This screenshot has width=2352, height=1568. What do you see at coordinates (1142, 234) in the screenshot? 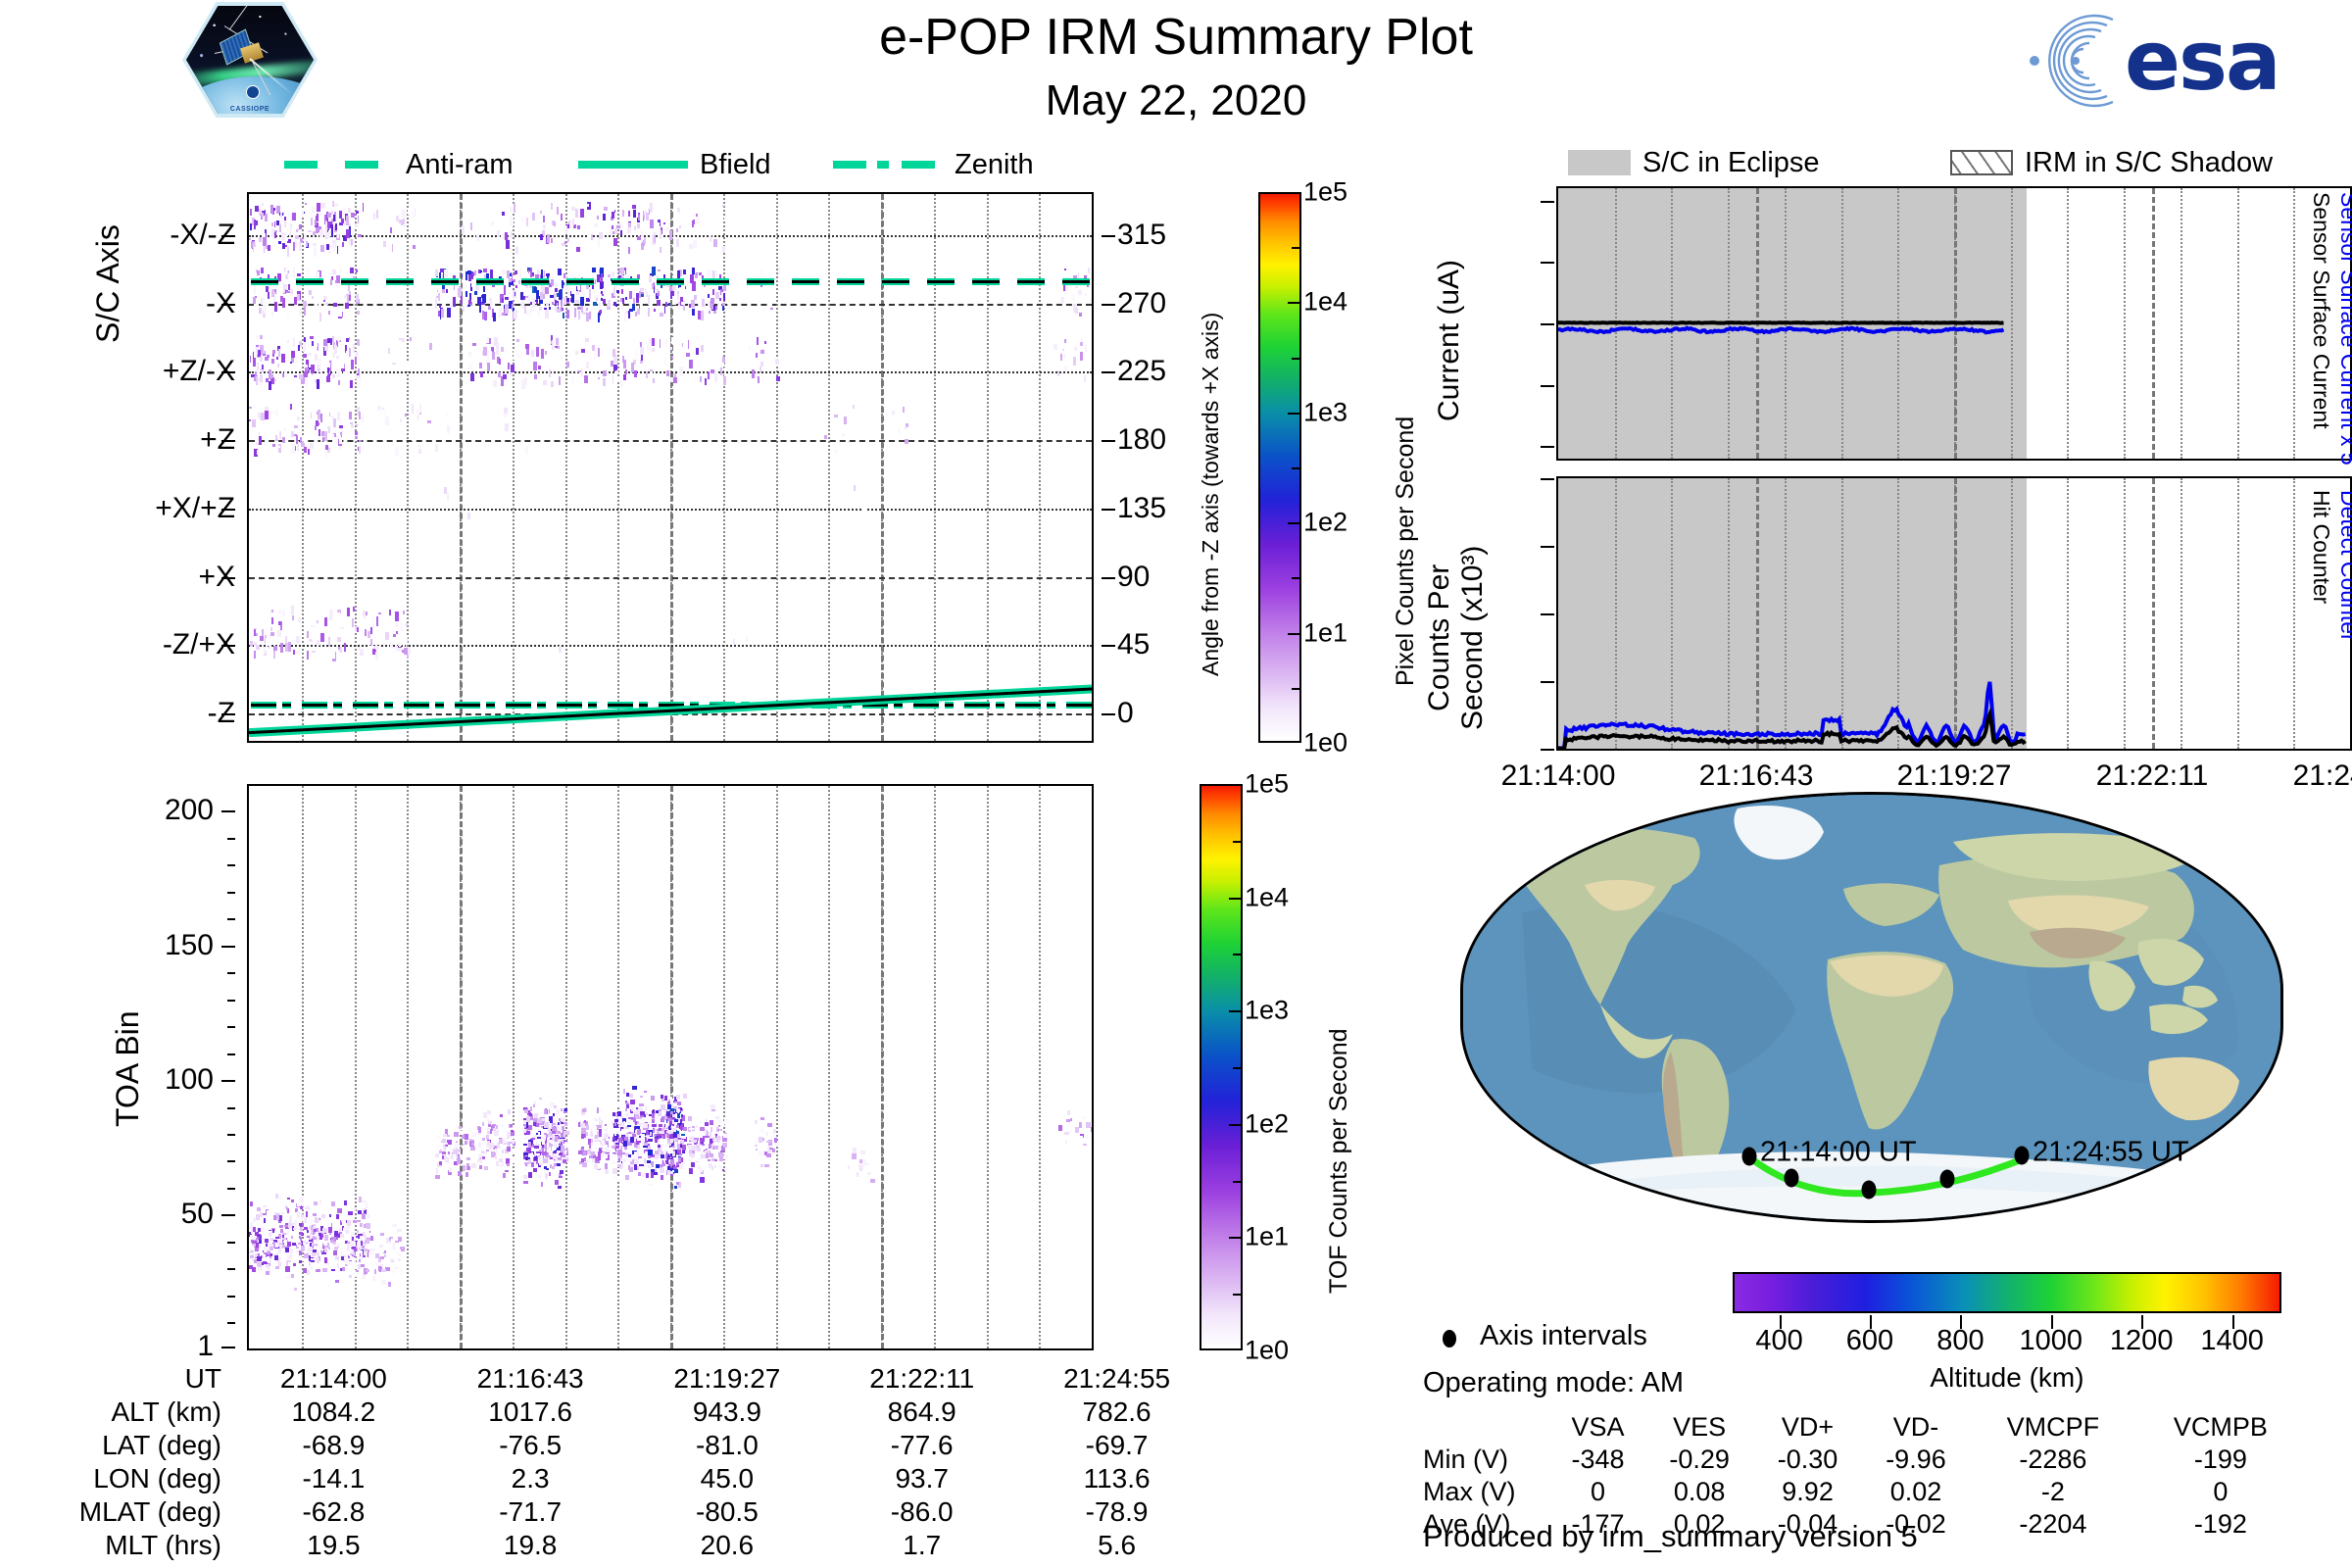
I see `panel-a-angle-tick-315: 315` at bounding box center [1142, 234].